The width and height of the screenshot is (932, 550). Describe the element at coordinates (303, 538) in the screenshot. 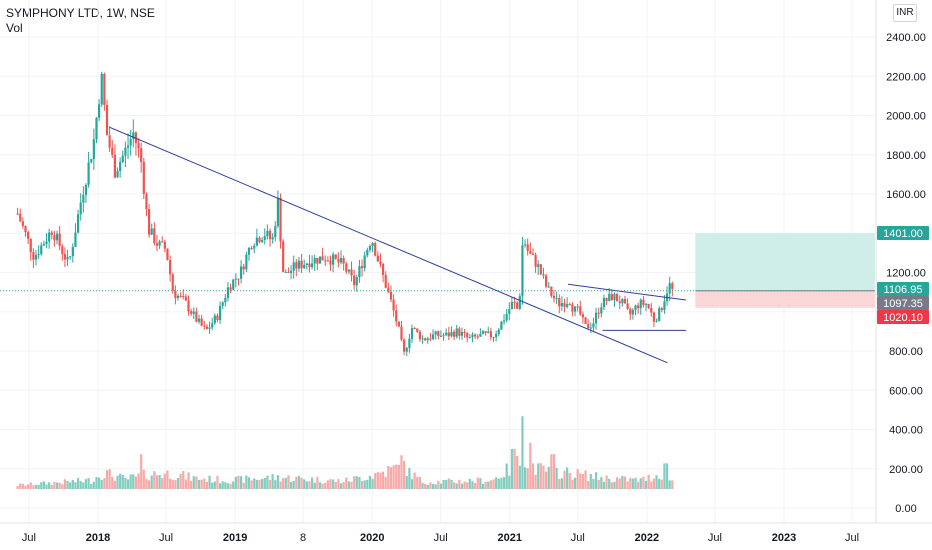

I see `time-tick-label: 8` at that location.